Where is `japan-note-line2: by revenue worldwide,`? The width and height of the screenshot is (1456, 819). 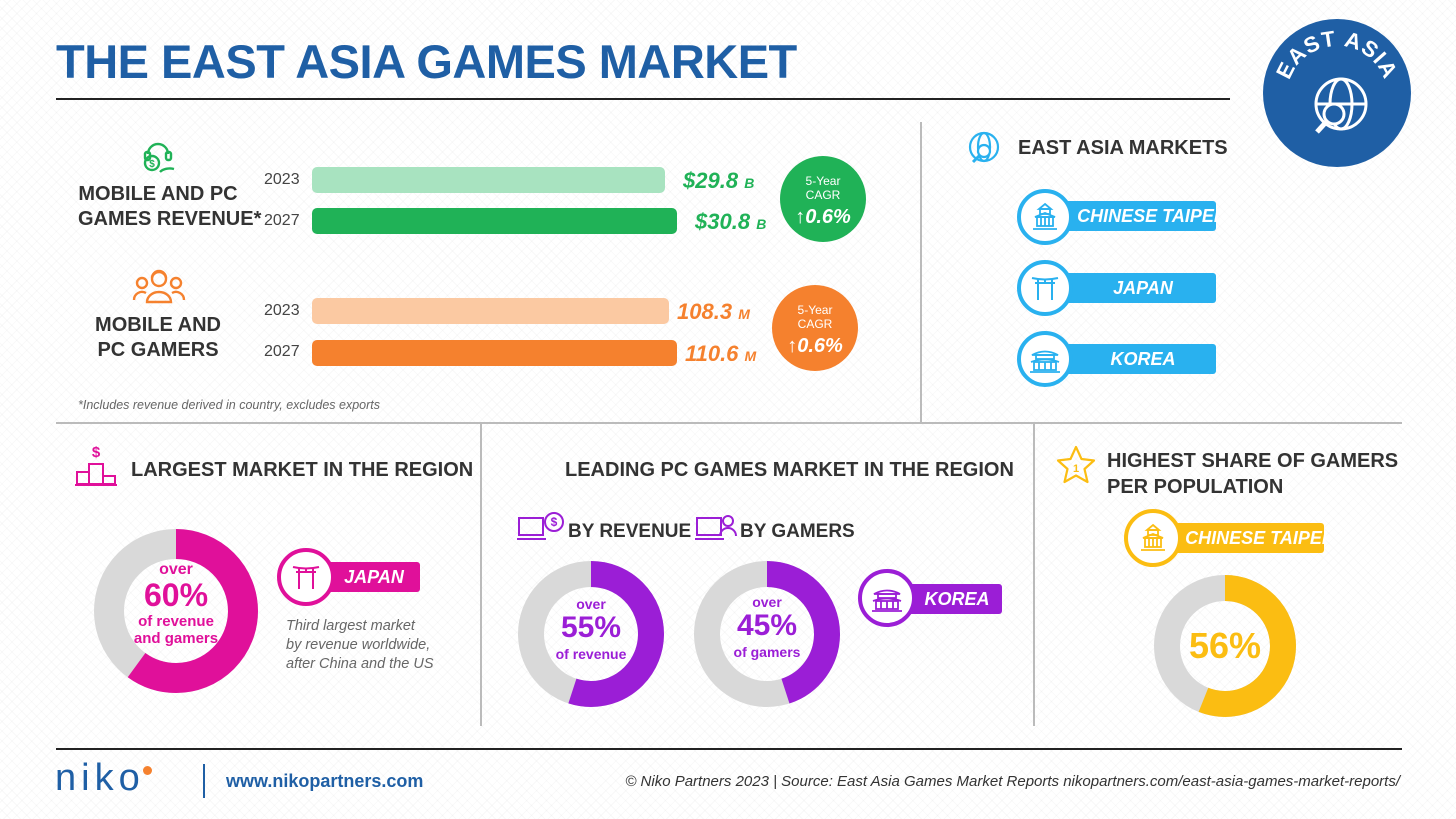
japan-note-line2: by revenue worldwide, is located at coordinates (358, 645).